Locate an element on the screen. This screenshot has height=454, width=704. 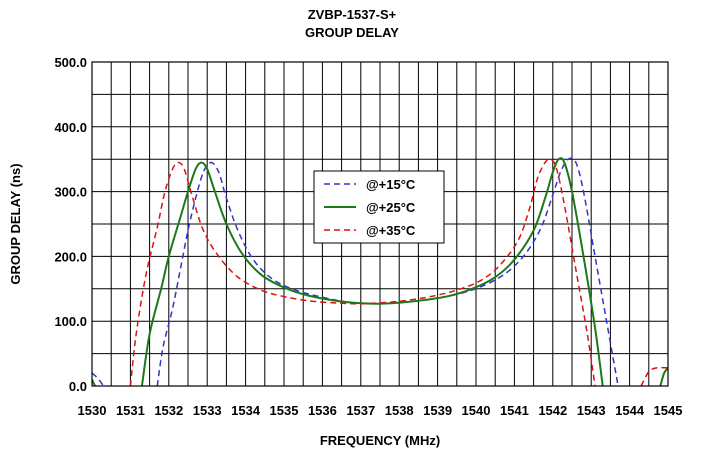
x-tick-label: 1530 is located at coordinates (92, 410).